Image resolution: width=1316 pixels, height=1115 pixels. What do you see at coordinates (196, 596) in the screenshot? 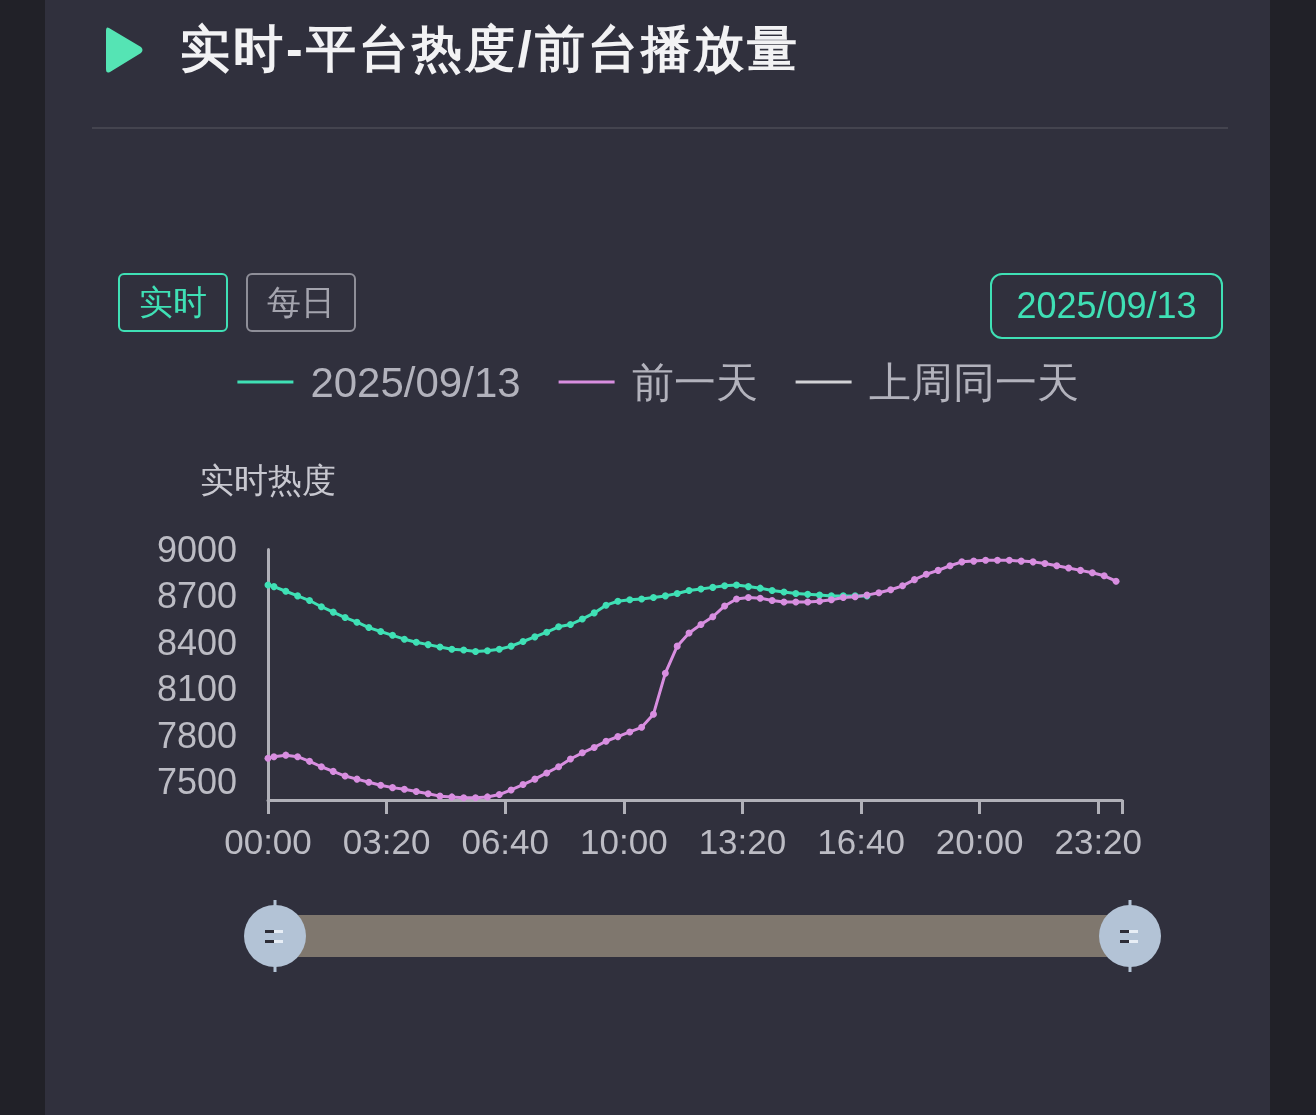
I see `y-tick-label: 8700` at bounding box center [196, 596].